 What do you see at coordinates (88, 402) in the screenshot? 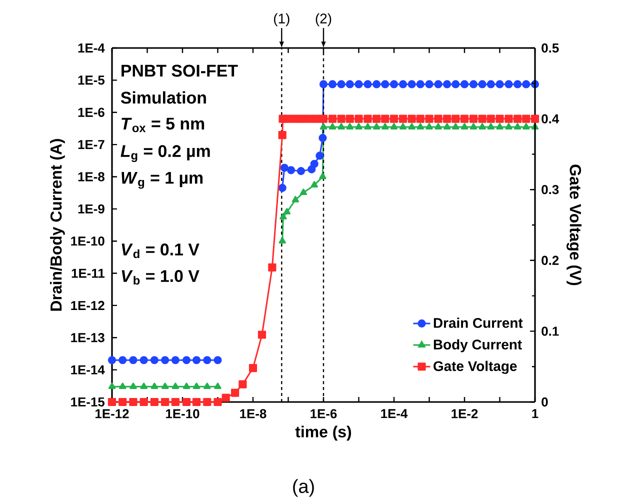
I see `y-tick-label: 1E-15` at bounding box center [88, 402].